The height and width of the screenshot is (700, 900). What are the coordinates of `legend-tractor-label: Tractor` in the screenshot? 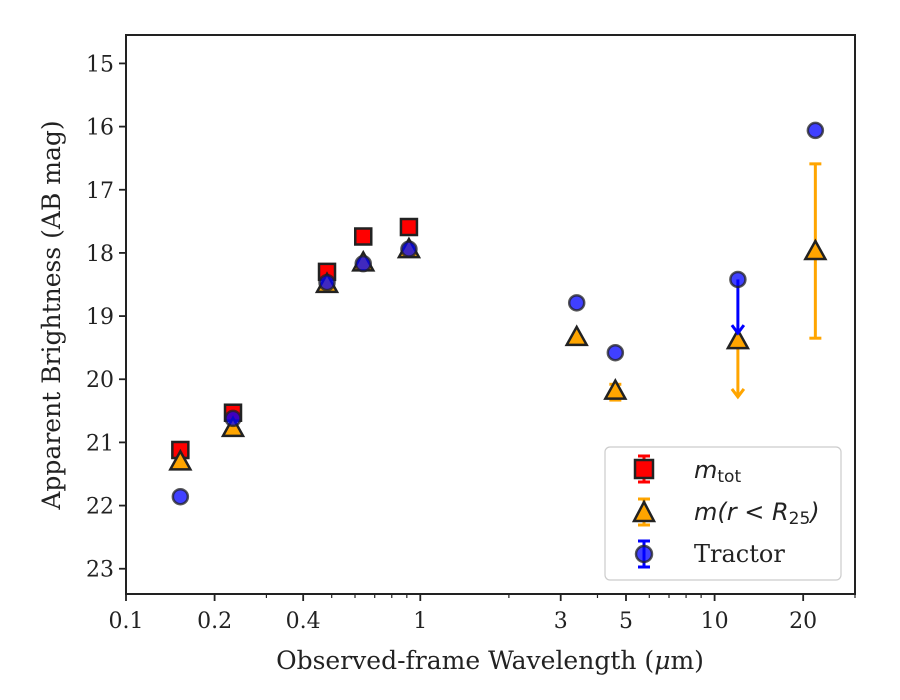 It's located at (739, 554).